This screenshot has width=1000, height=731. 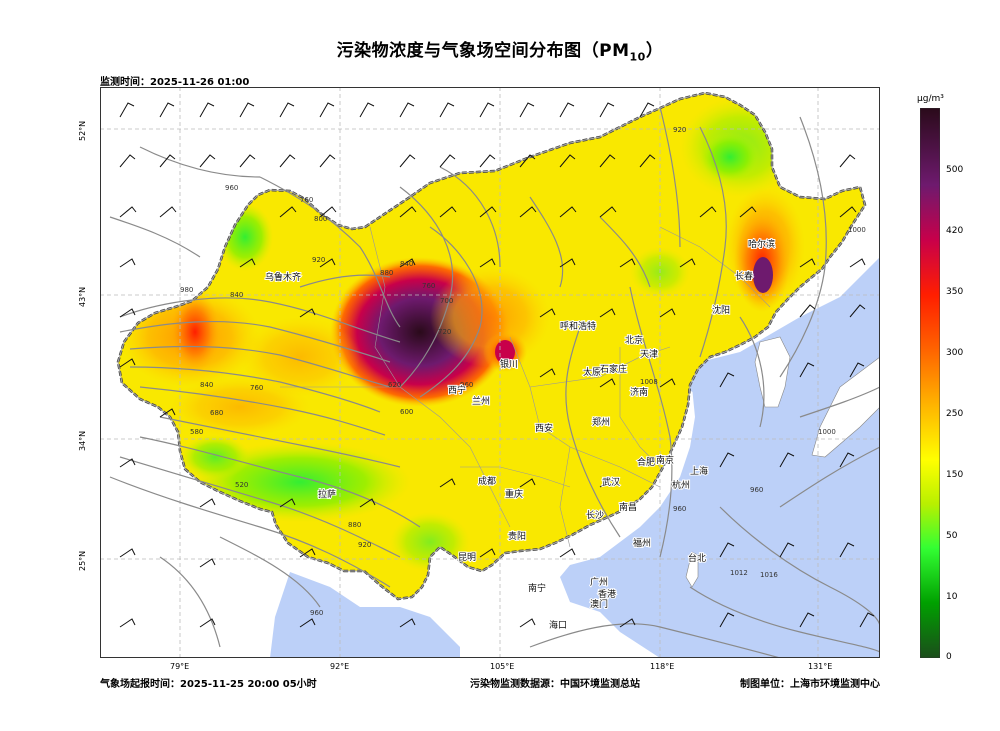 I want to click on contour-label: 720, so click(x=444, y=332).